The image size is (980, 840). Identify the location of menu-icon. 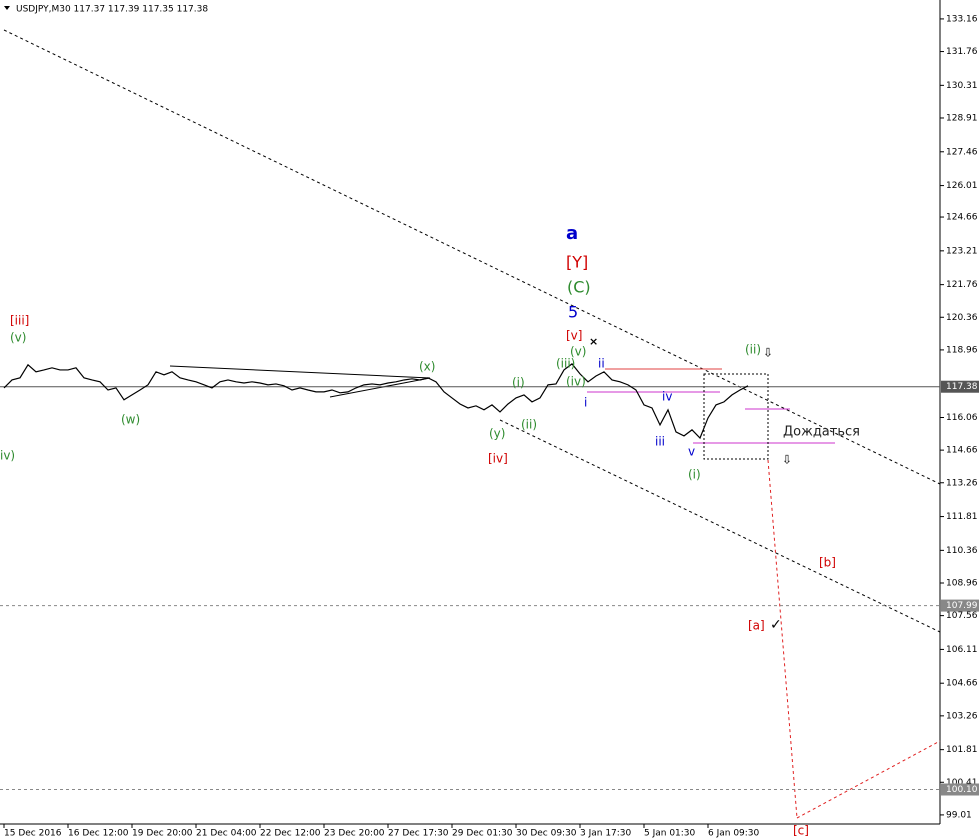
(7, 8).